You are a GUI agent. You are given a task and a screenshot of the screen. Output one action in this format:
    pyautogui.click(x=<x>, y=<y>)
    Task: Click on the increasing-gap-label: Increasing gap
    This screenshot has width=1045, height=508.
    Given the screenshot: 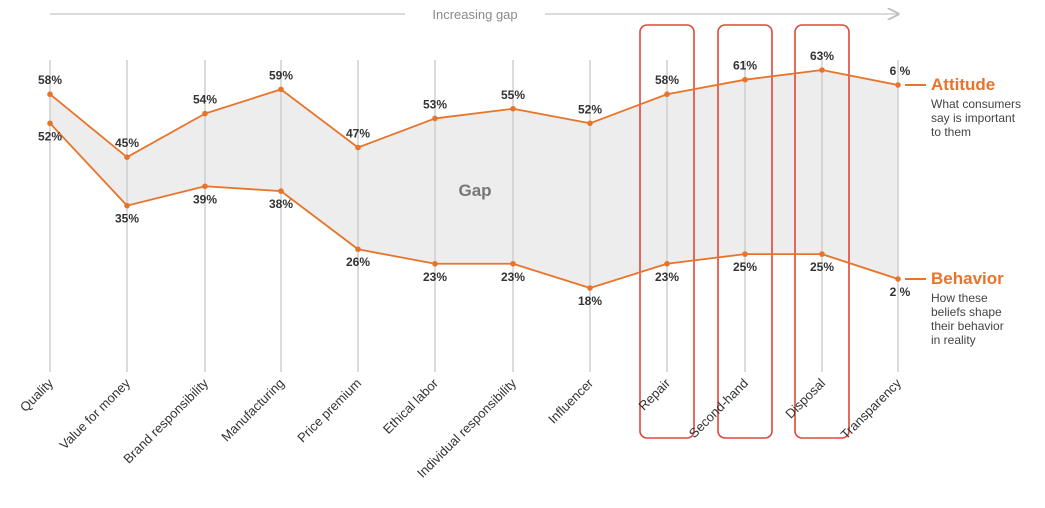 What is the action you would take?
    pyautogui.click(x=474, y=14)
    